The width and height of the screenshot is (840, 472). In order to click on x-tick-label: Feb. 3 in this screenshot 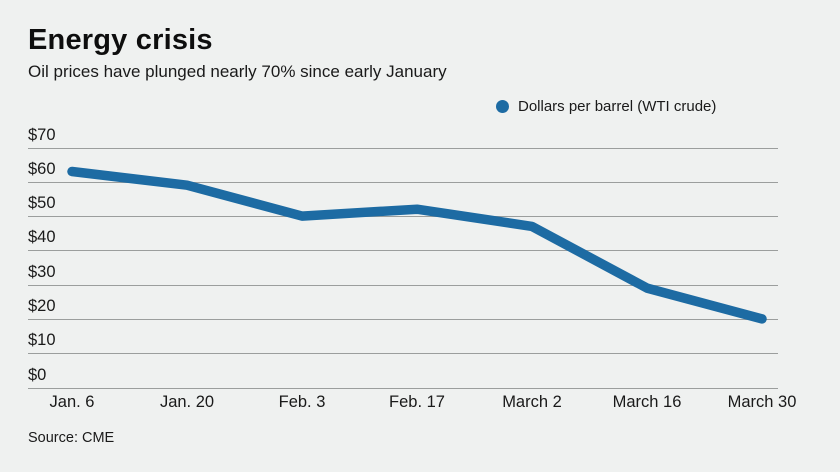, I will do `click(302, 402)`.